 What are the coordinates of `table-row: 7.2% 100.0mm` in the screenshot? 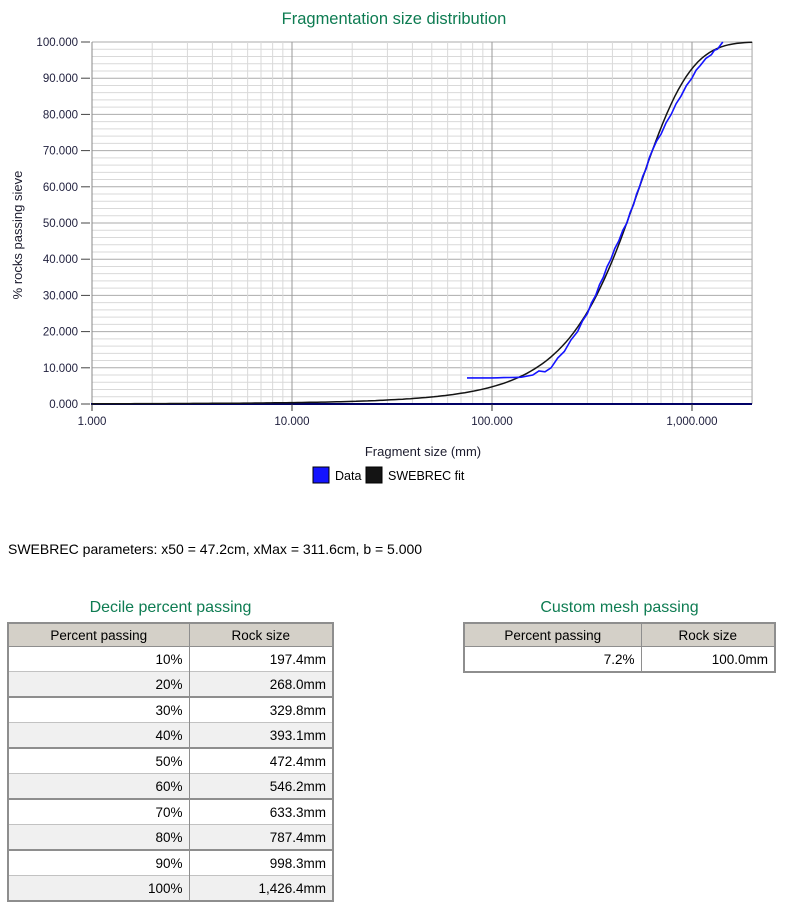 It's located at (619, 659).